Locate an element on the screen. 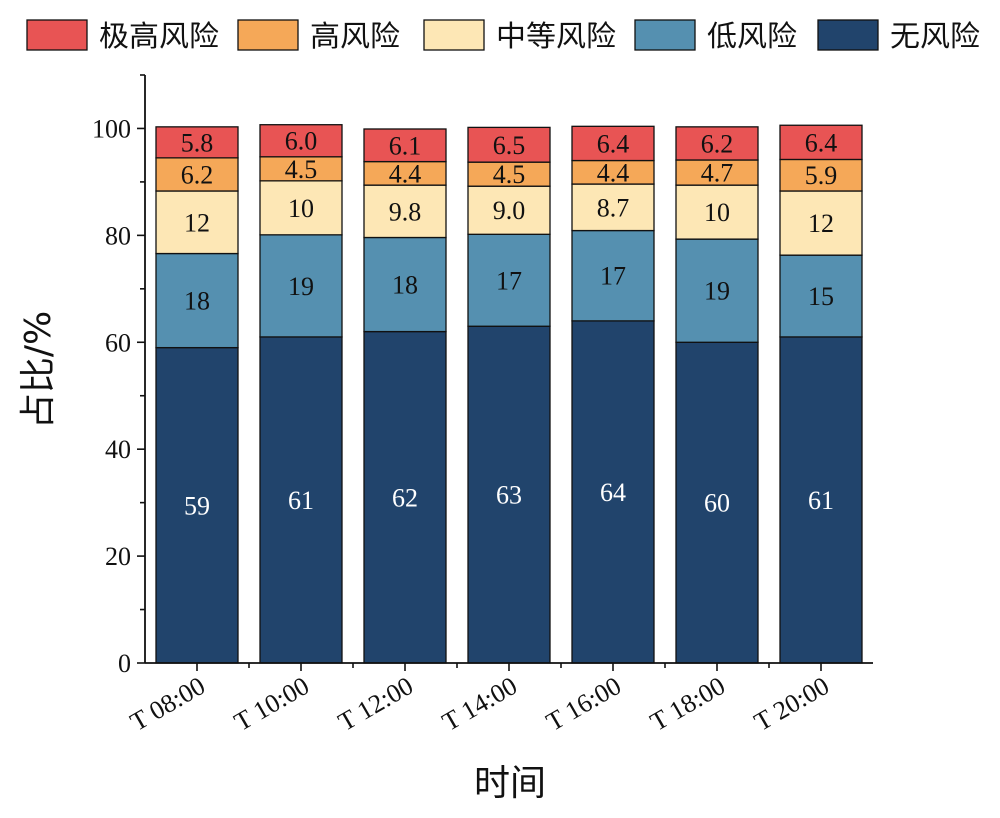  data-label: 6.1 is located at coordinates (405, 145).